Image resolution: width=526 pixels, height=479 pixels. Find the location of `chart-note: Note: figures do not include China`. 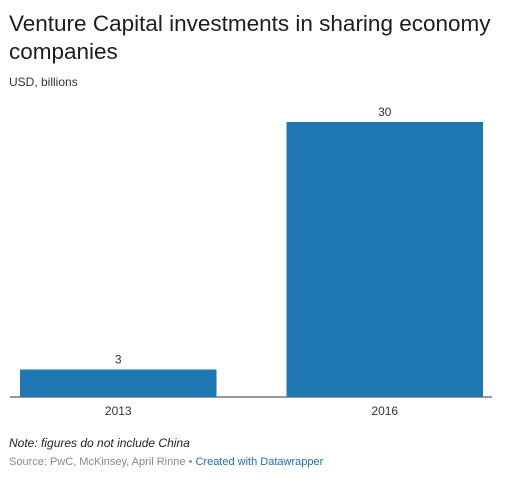

chart-note: Note: figures do not include China is located at coordinates (99, 443).